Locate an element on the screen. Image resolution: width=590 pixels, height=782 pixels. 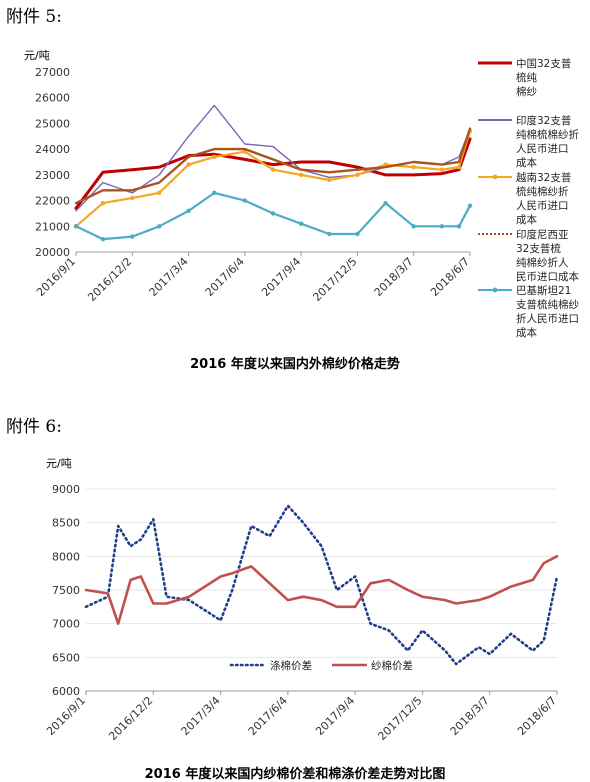
x-tick-label: 2018/6/7 is located at coordinates (537, 716).